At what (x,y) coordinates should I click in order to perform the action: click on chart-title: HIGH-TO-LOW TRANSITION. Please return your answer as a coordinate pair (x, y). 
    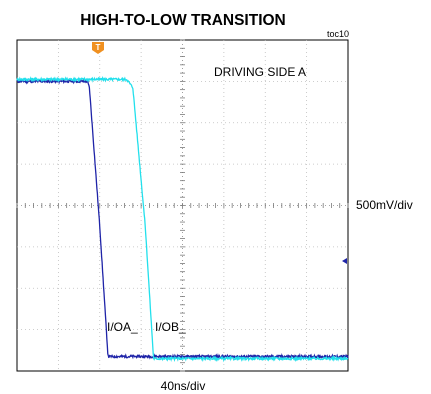
    Looking at the image, I should click on (183, 20).